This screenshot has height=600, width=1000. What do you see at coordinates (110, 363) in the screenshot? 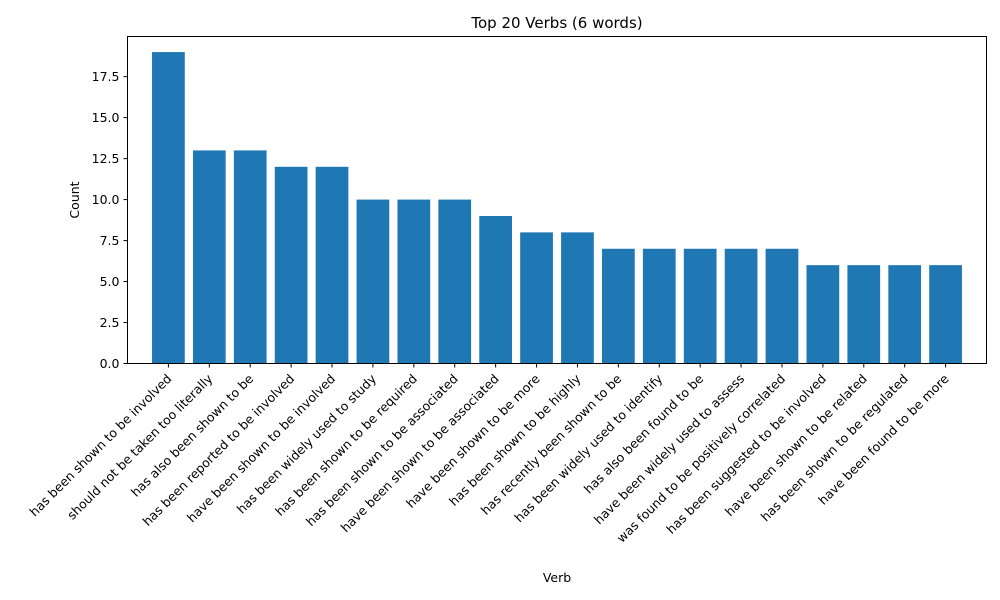
I see `y-tick-label-1: 0.0` at bounding box center [110, 363].